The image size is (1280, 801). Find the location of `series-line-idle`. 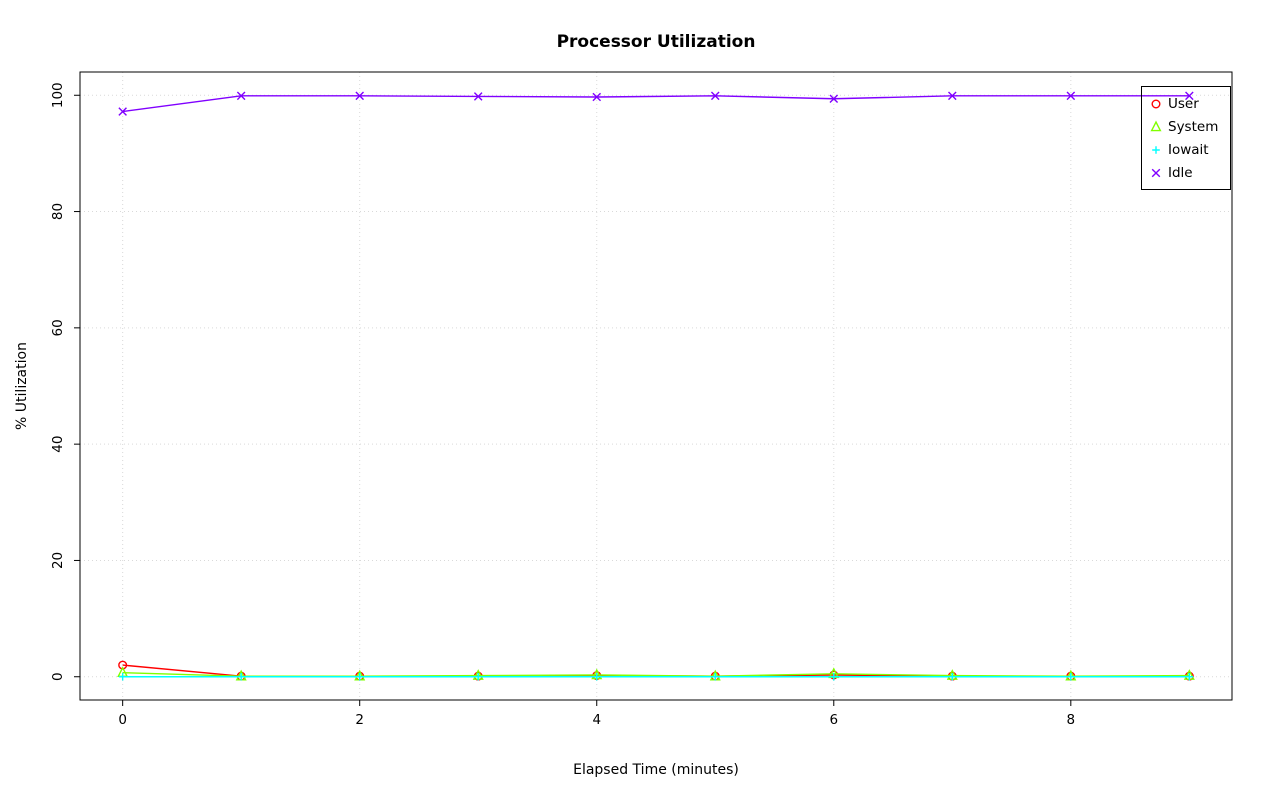

series-line-idle is located at coordinates (656, 104).